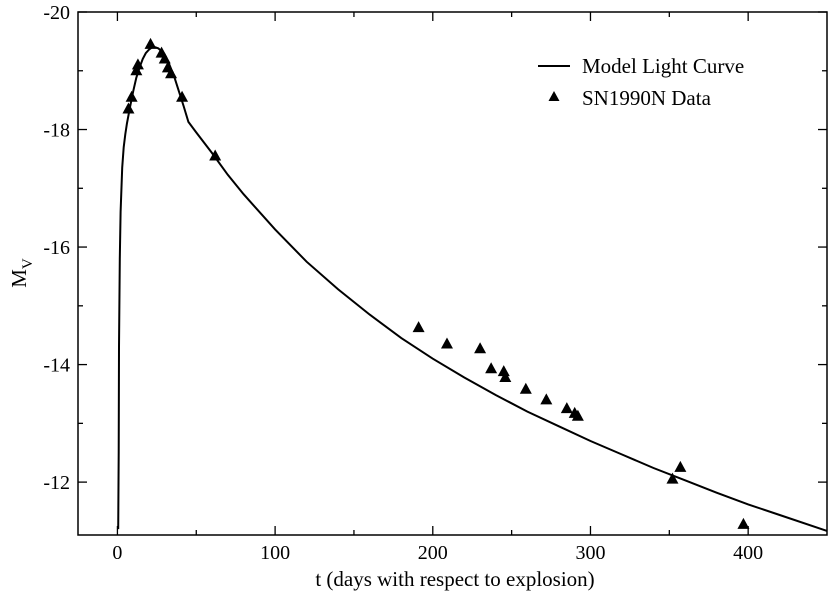 The width and height of the screenshot is (830, 594). Describe the element at coordinates (56, 483) in the screenshot. I see `y-tick-label-12: -12` at that location.